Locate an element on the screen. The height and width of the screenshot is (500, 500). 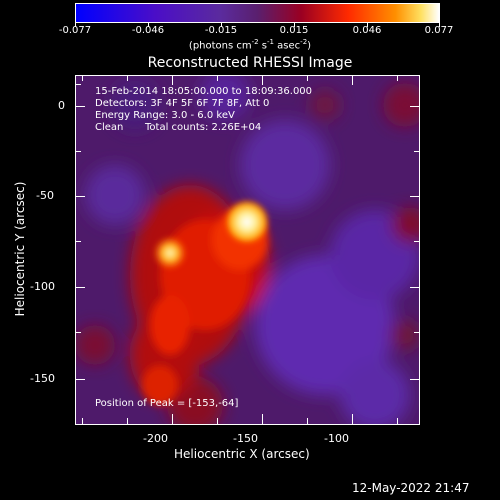
y-axis-title: Heliocentric Y (arcsec) is located at coordinates (20, 249).